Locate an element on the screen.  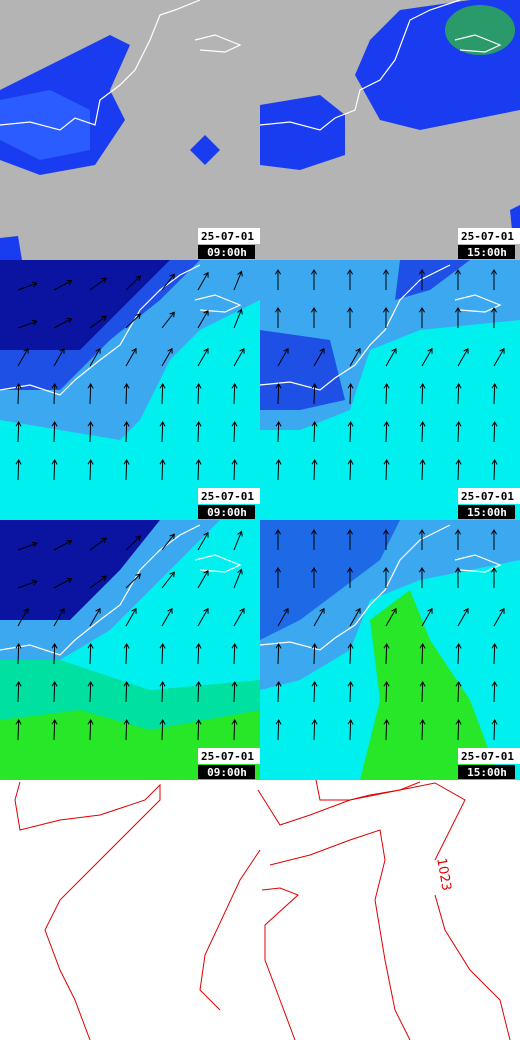
isobar-label: 1023 is located at coordinates (443, 874).